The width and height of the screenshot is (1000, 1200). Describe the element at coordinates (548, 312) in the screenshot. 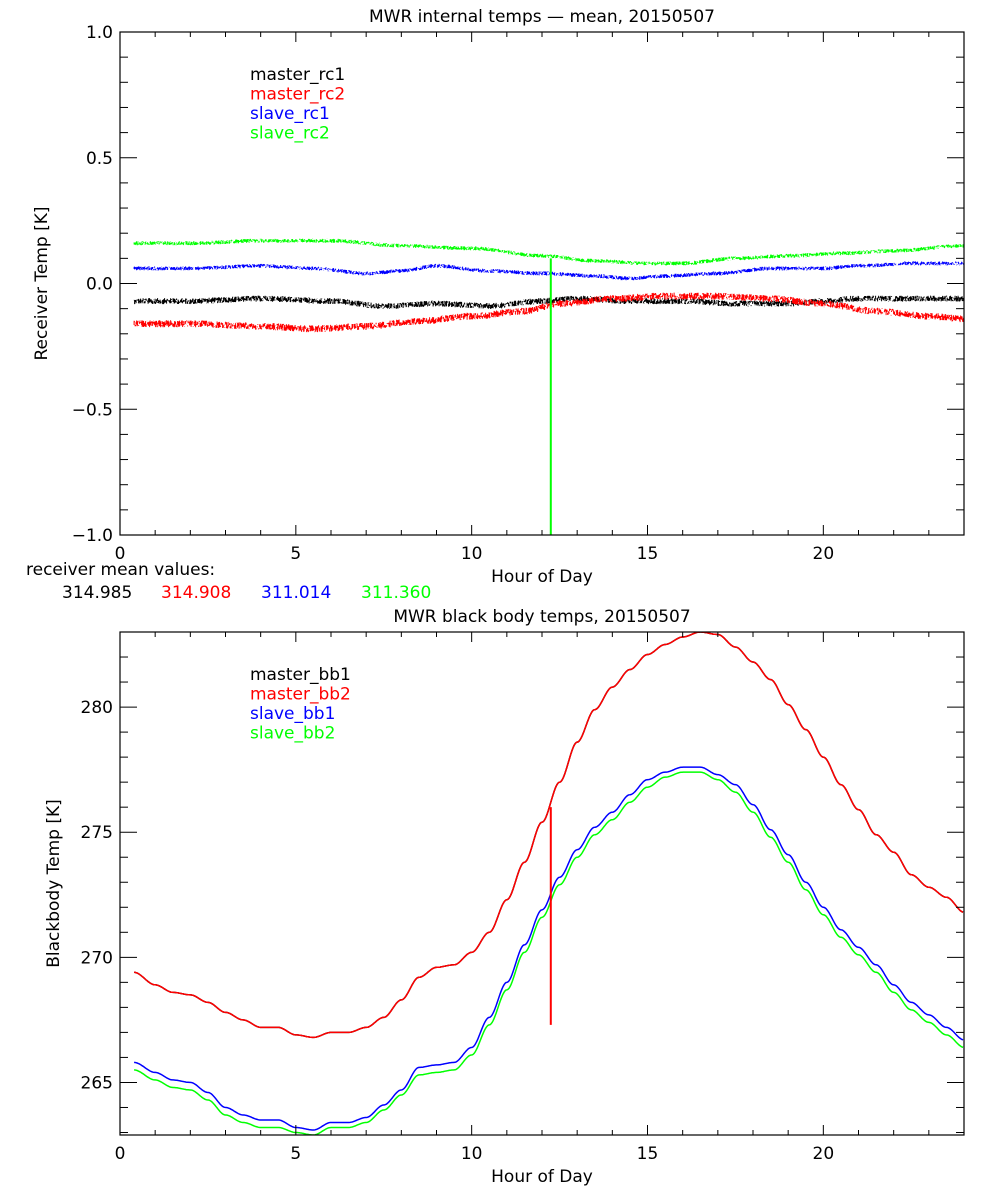

I see `series-master_rc2` at that location.